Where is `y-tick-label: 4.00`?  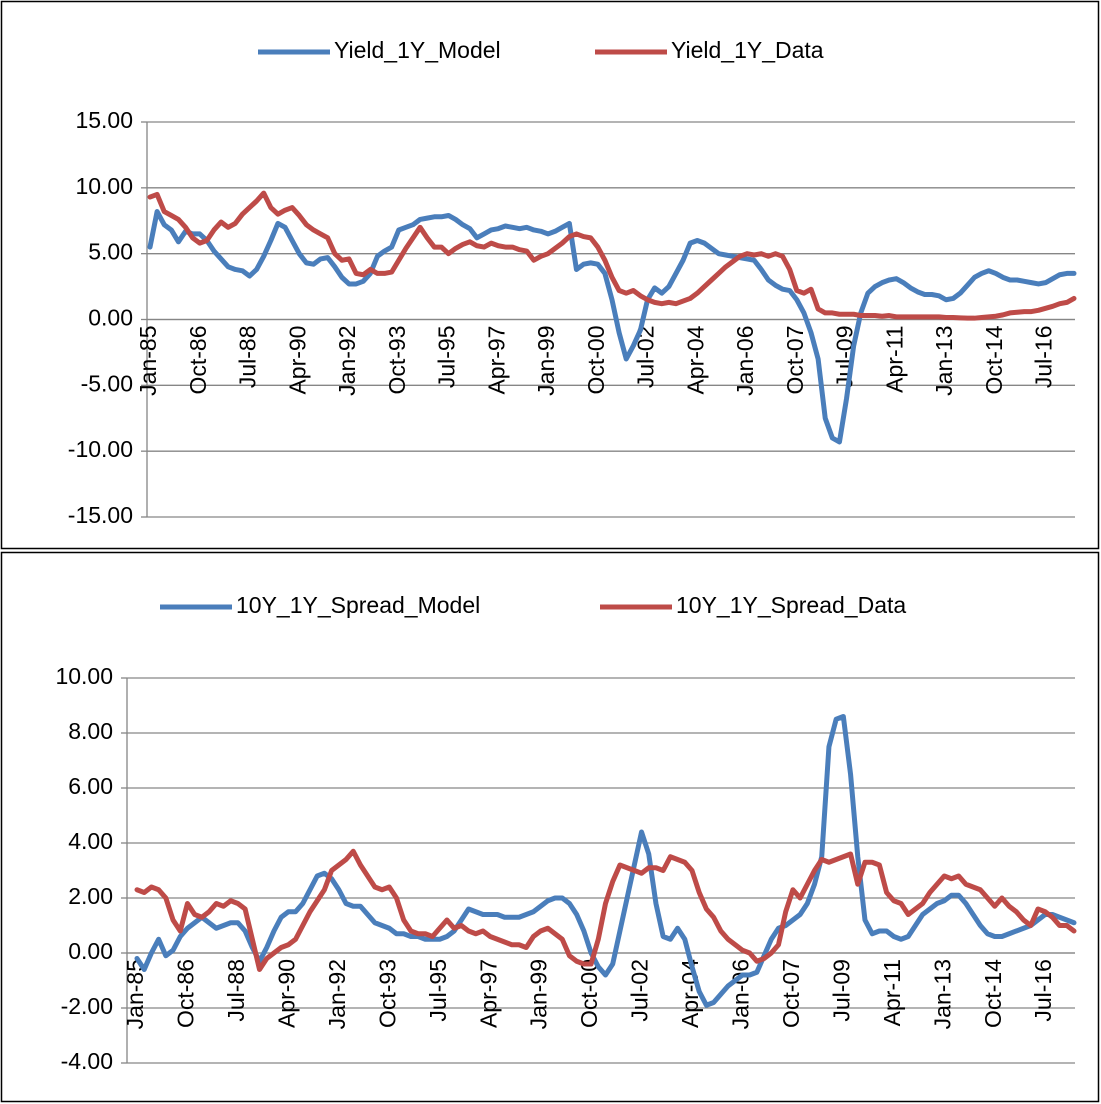 y-tick-label: 4.00 is located at coordinates (90, 841).